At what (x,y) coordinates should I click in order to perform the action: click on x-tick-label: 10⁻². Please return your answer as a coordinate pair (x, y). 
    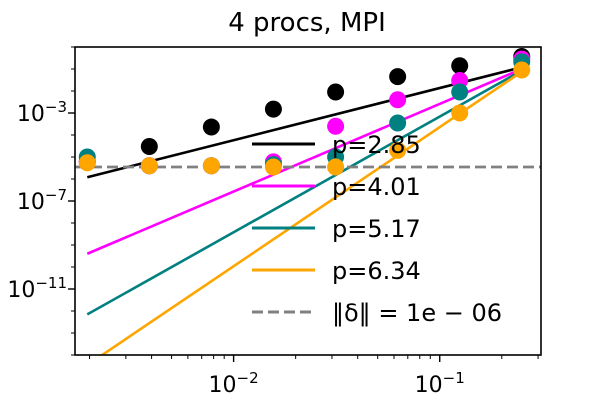
    Looking at the image, I should click on (234, 383).